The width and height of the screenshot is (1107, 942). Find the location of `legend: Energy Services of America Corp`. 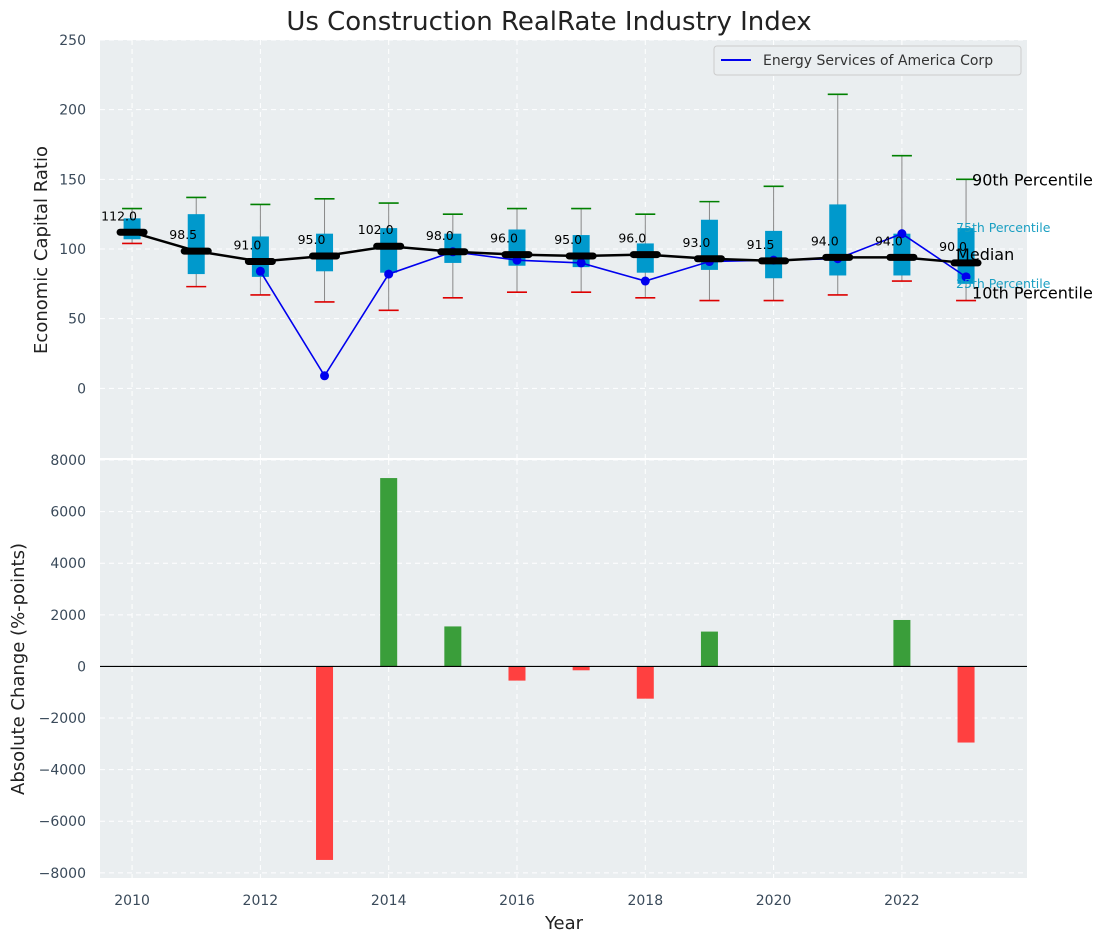

legend: Energy Services of America Corp is located at coordinates (867, 60).